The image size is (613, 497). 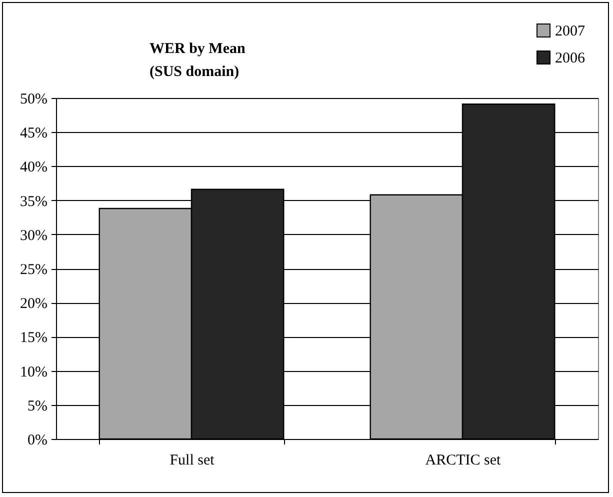 I want to click on y-tick-label: 0%, so click(x=38, y=440).